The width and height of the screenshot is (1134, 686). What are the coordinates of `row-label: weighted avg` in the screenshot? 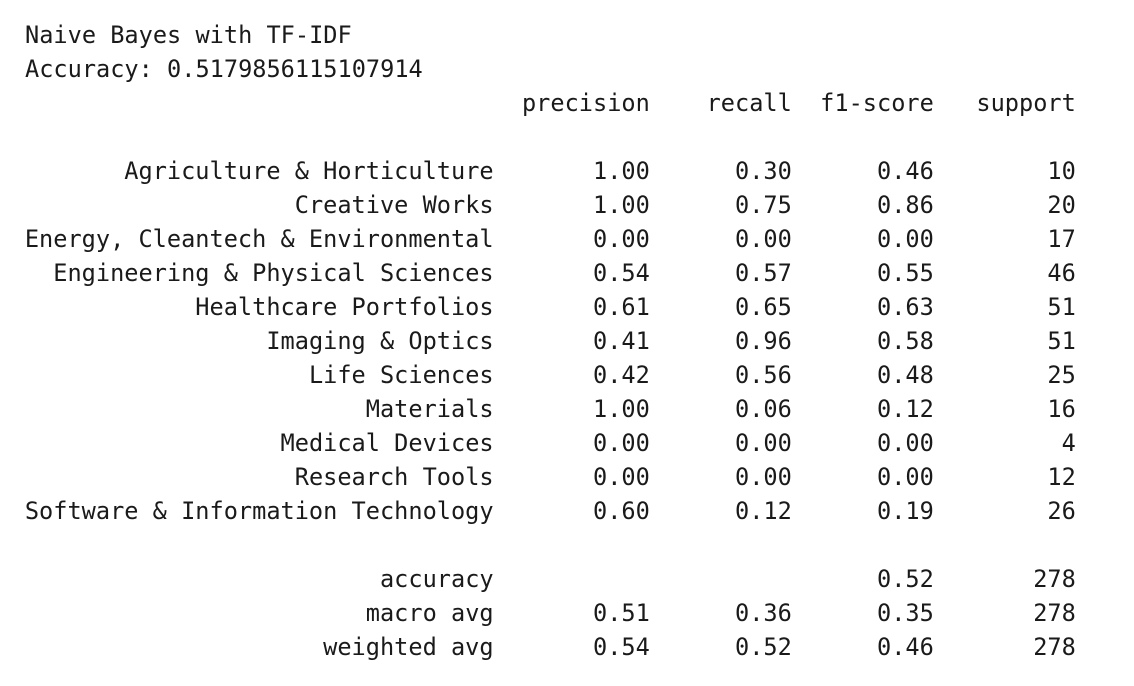 It's located at (408, 647).